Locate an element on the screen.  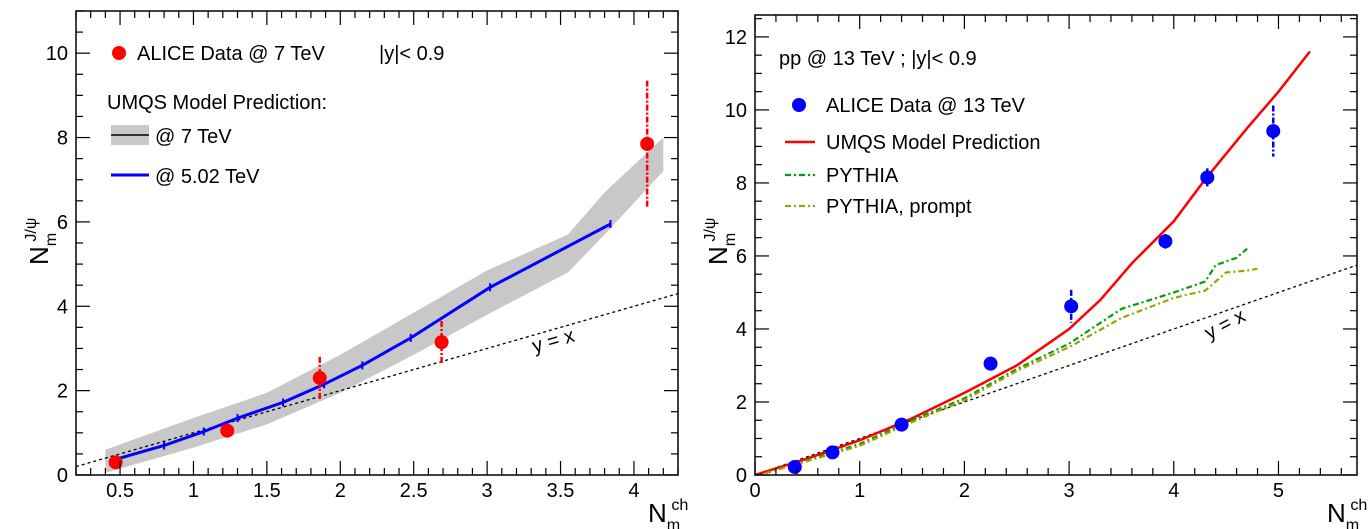
x-tick-label: 0.5 is located at coordinates (120, 491).